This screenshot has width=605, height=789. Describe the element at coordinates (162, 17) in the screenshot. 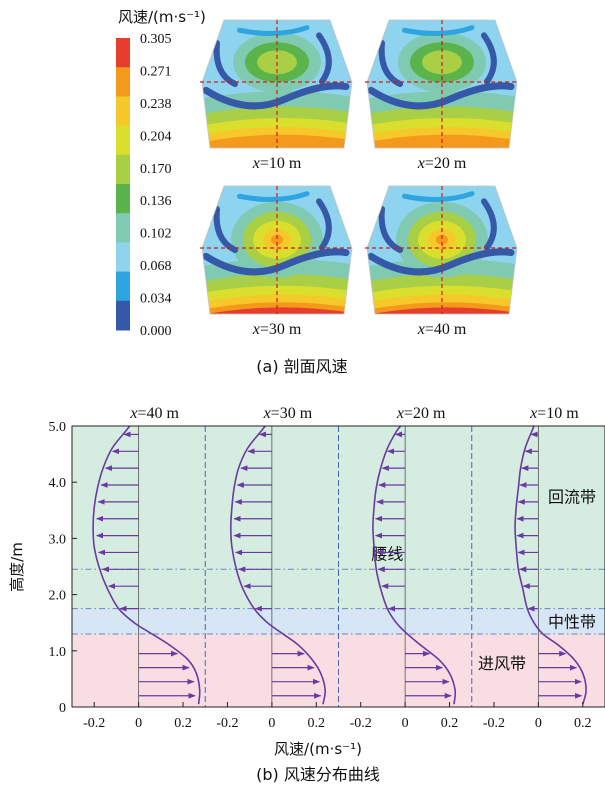

I see `colorbar-title: 风速/(m·s⁻¹)` at that location.